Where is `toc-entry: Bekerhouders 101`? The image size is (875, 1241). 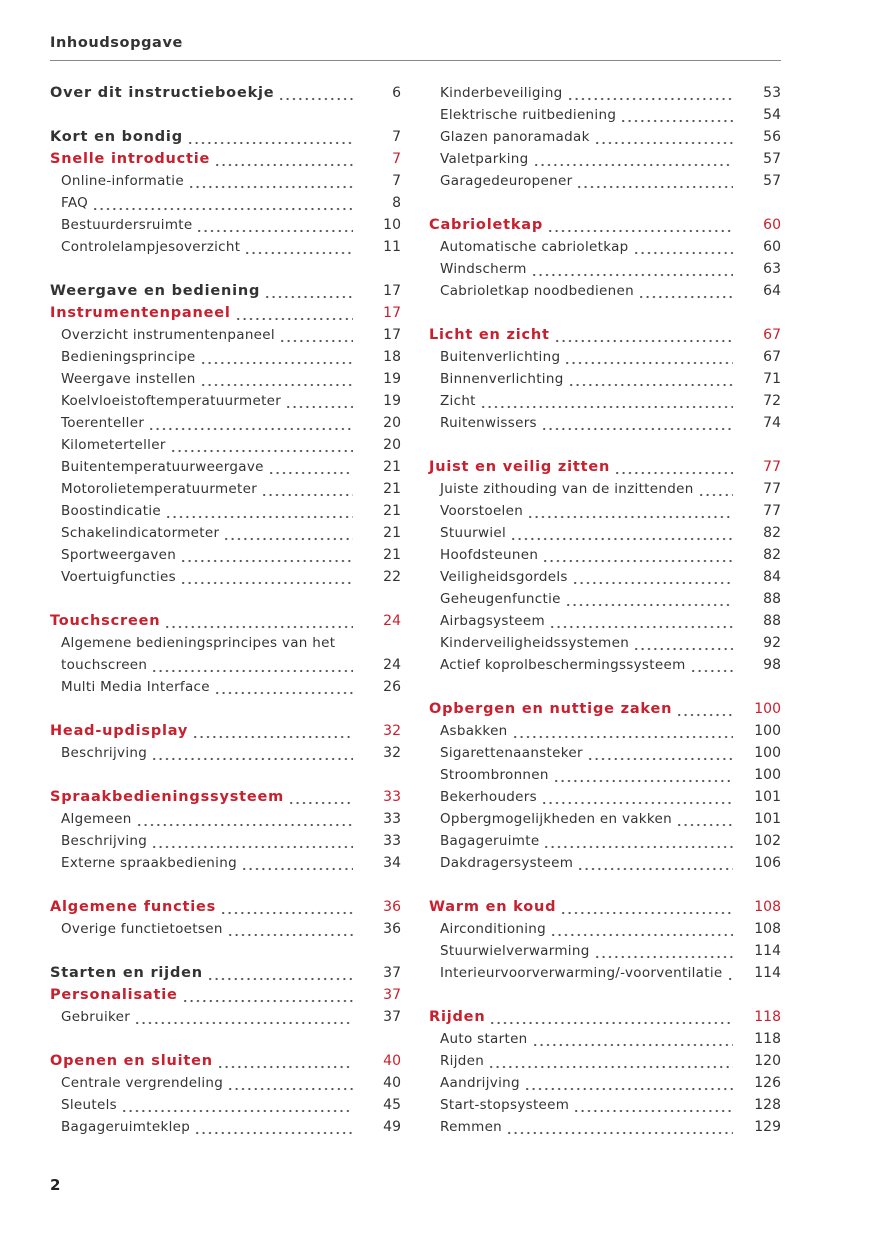
toc-entry: Bekerhouders 101 is located at coordinates (605, 797).